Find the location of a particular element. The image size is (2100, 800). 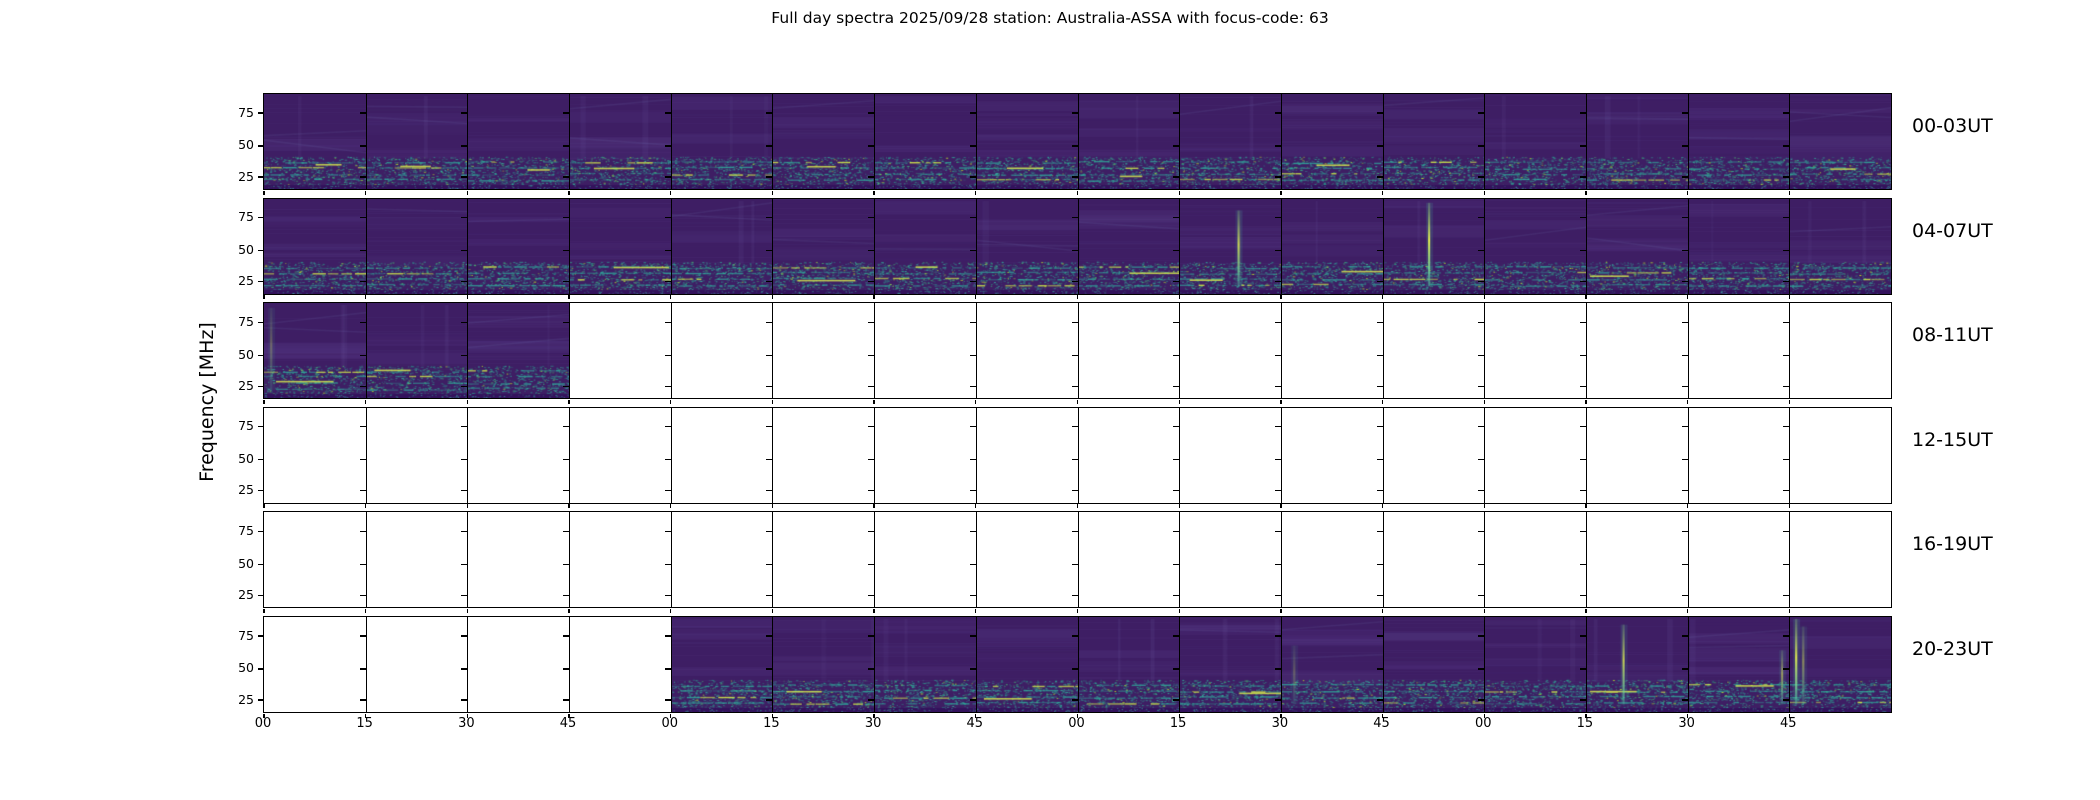

y-tick-label: 75 is located at coordinates (246, 635).